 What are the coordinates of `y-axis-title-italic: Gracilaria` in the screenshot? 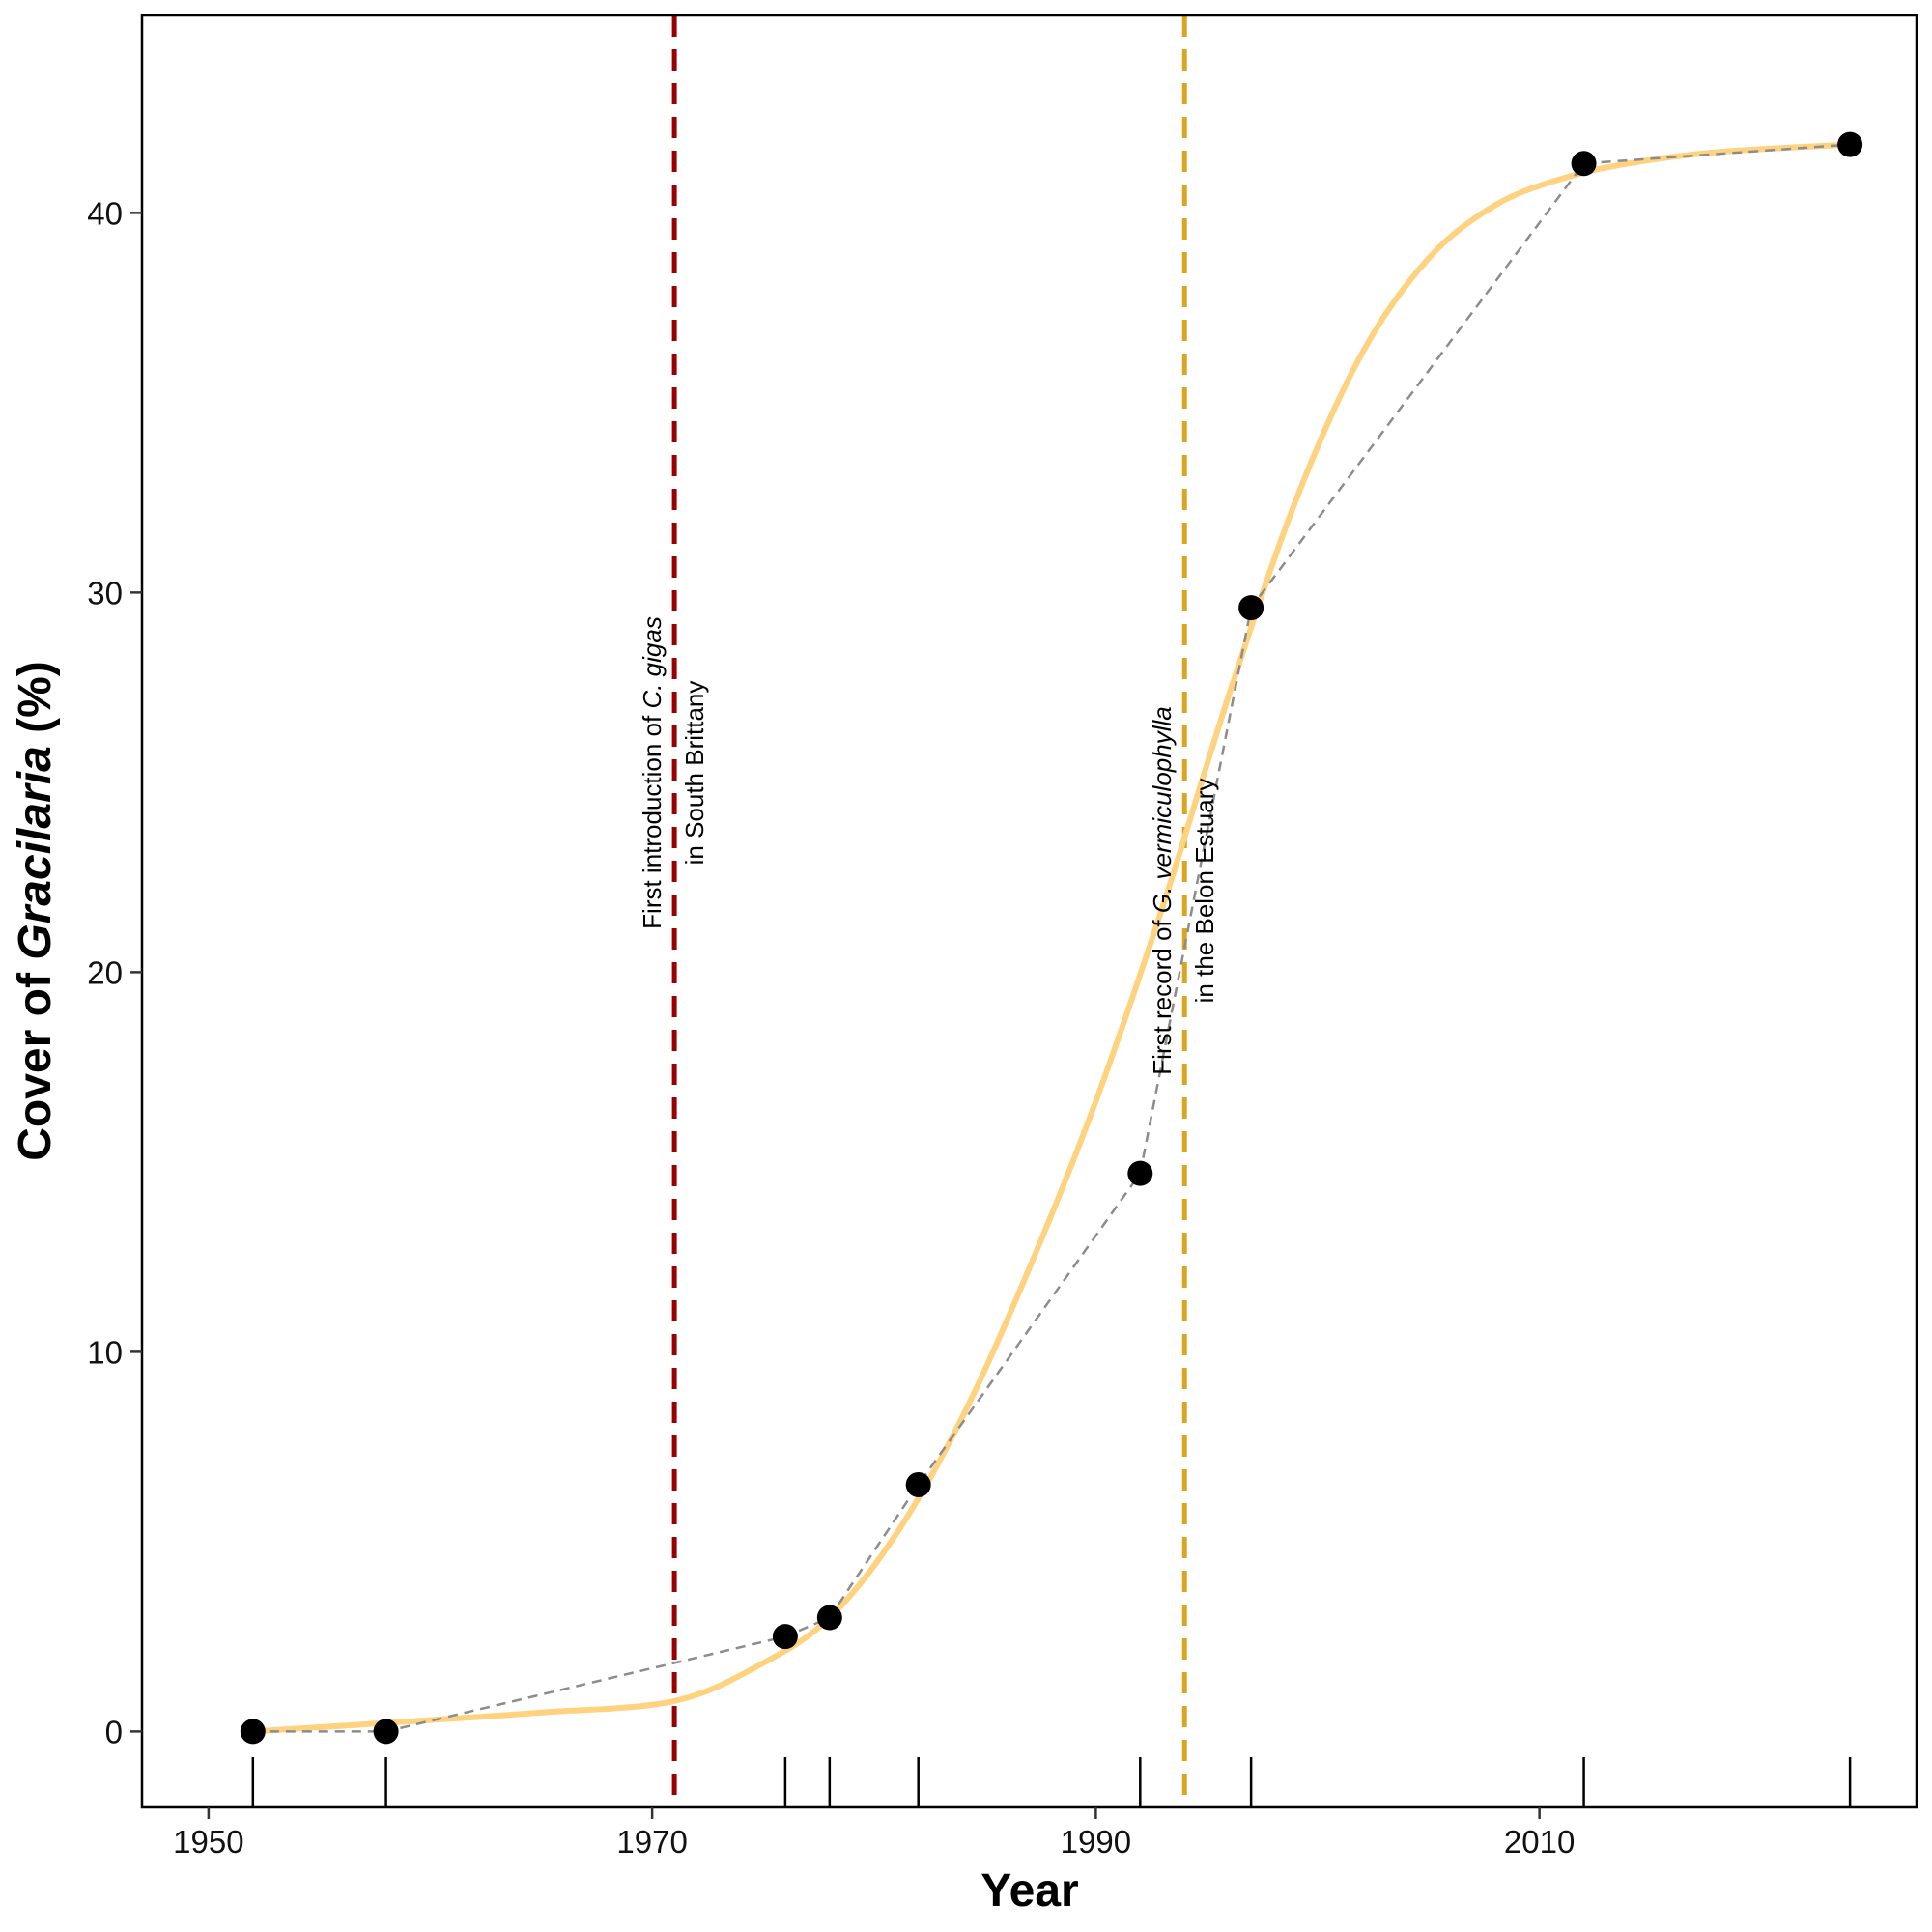 It's located at (35, 852).